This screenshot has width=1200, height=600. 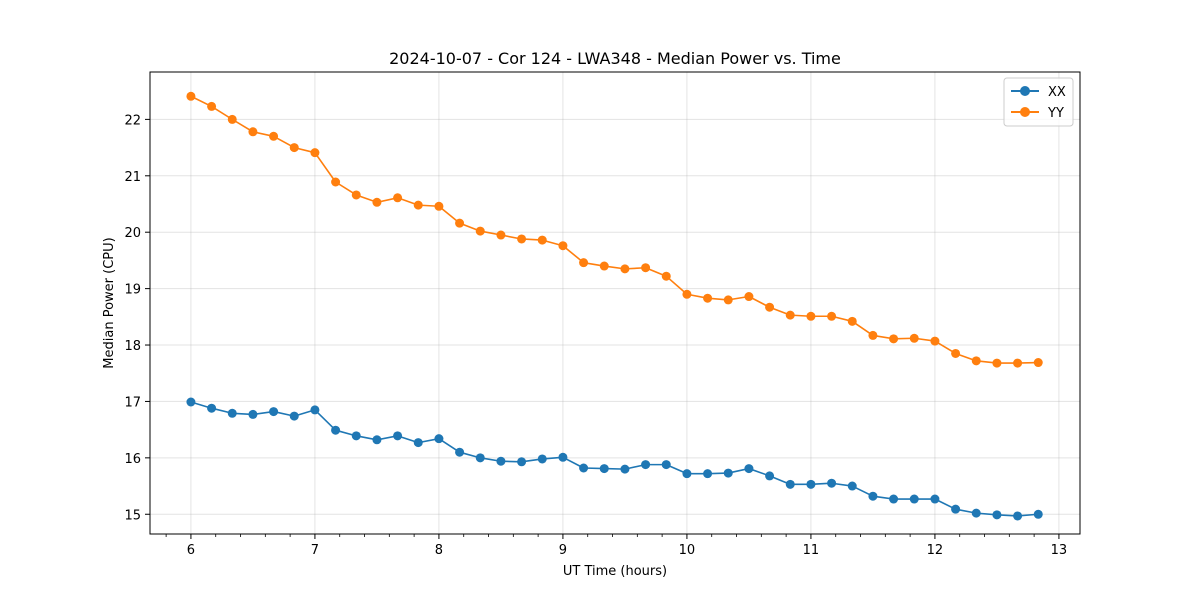 What do you see at coordinates (109, 302) in the screenshot?
I see `y-axis-label: Median Power (CPU)` at bounding box center [109, 302].